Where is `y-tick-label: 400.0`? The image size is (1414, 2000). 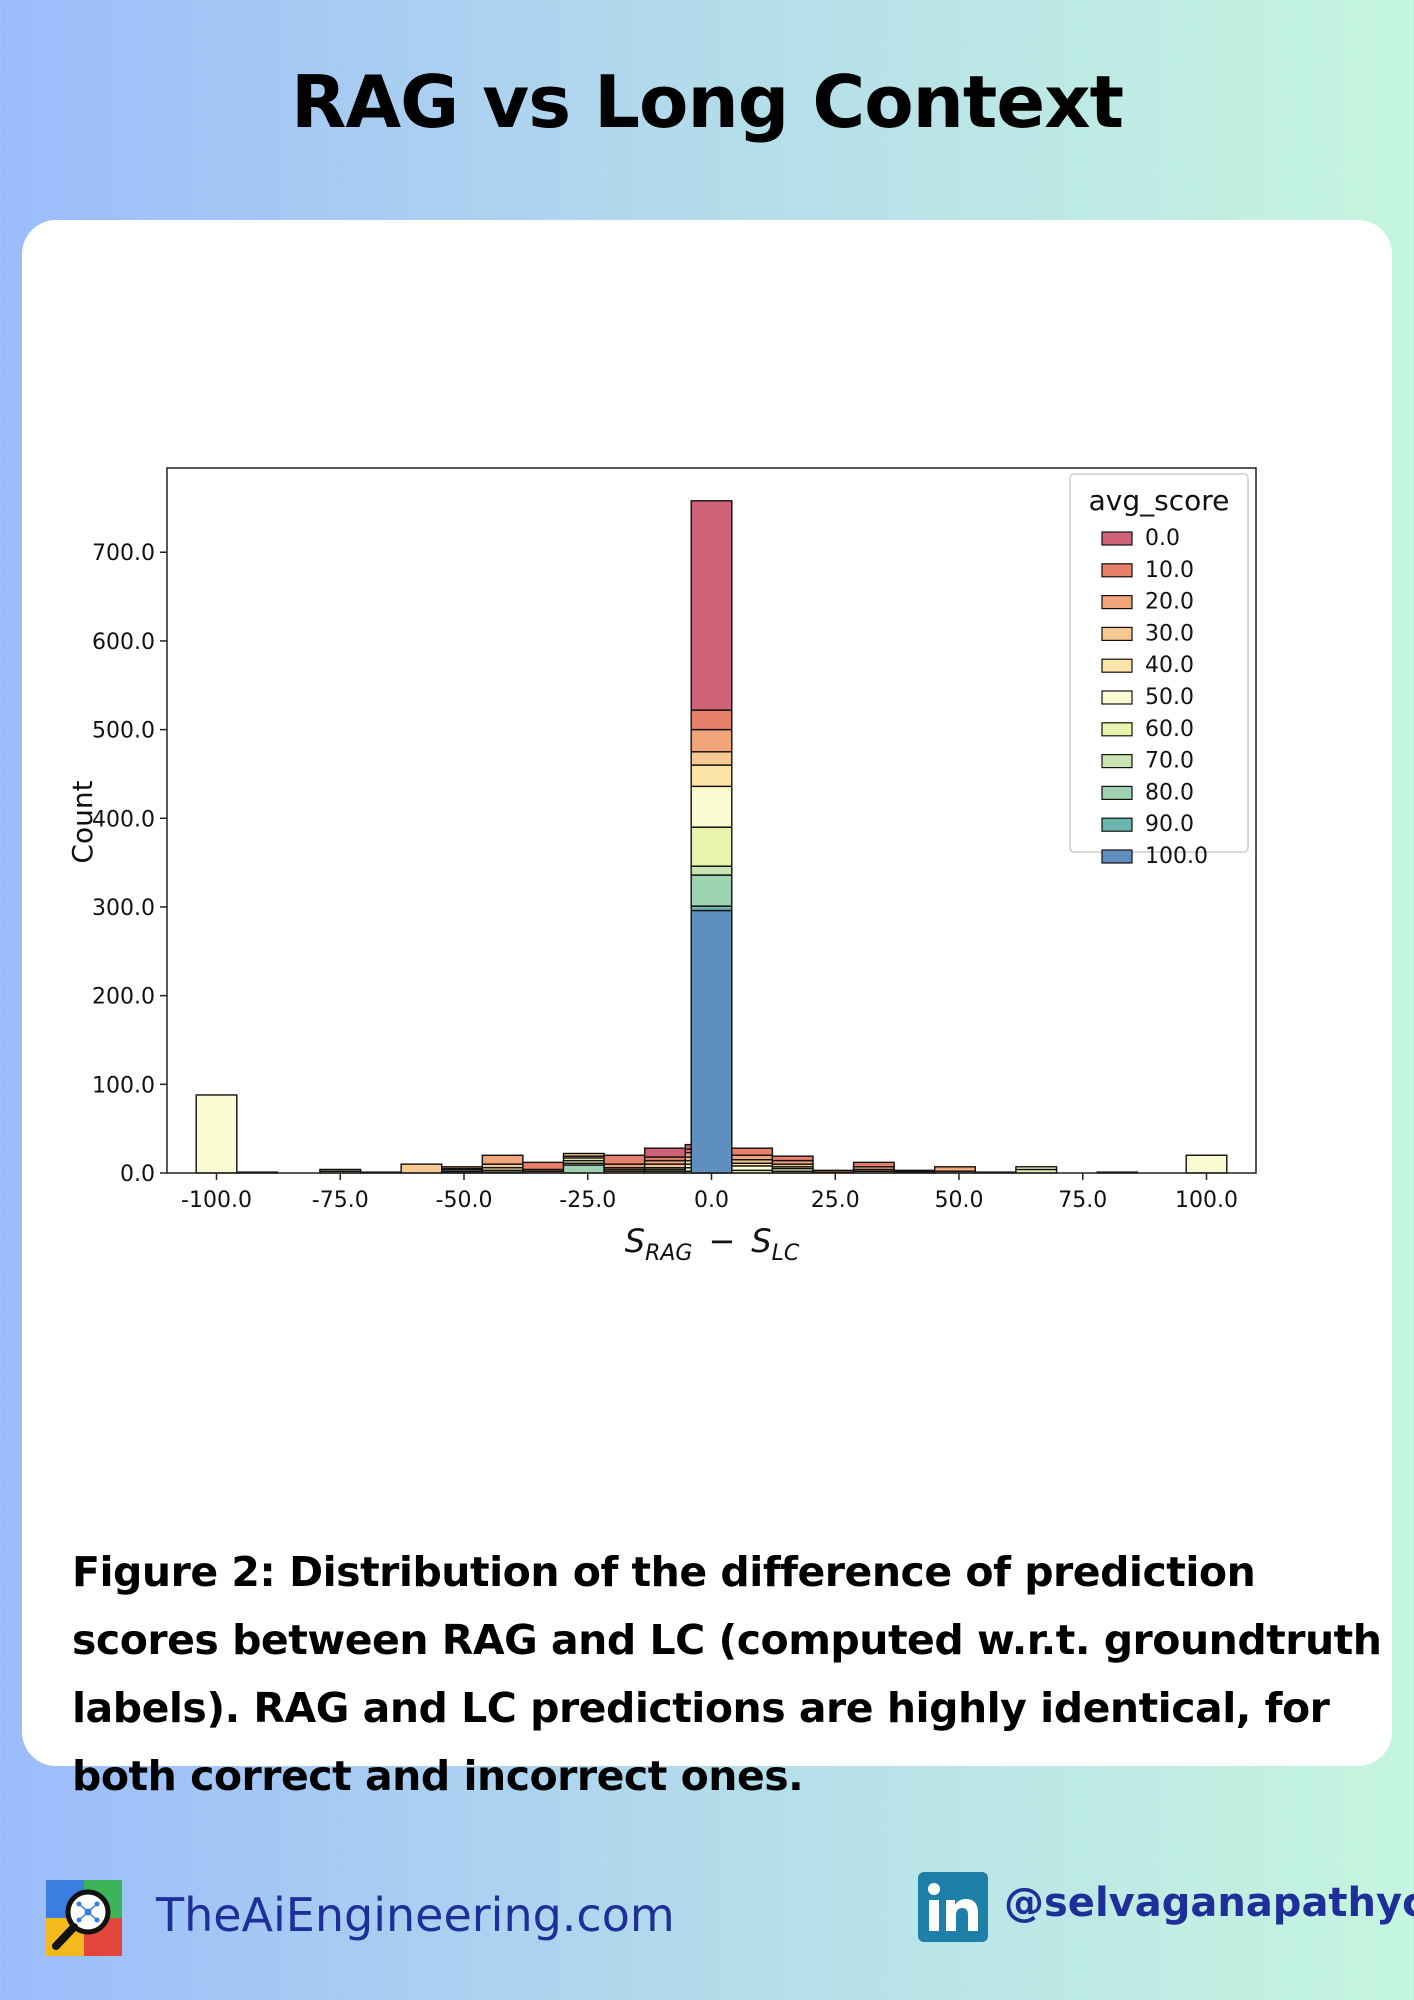 y-tick-label: 400.0 is located at coordinates (123, 819).